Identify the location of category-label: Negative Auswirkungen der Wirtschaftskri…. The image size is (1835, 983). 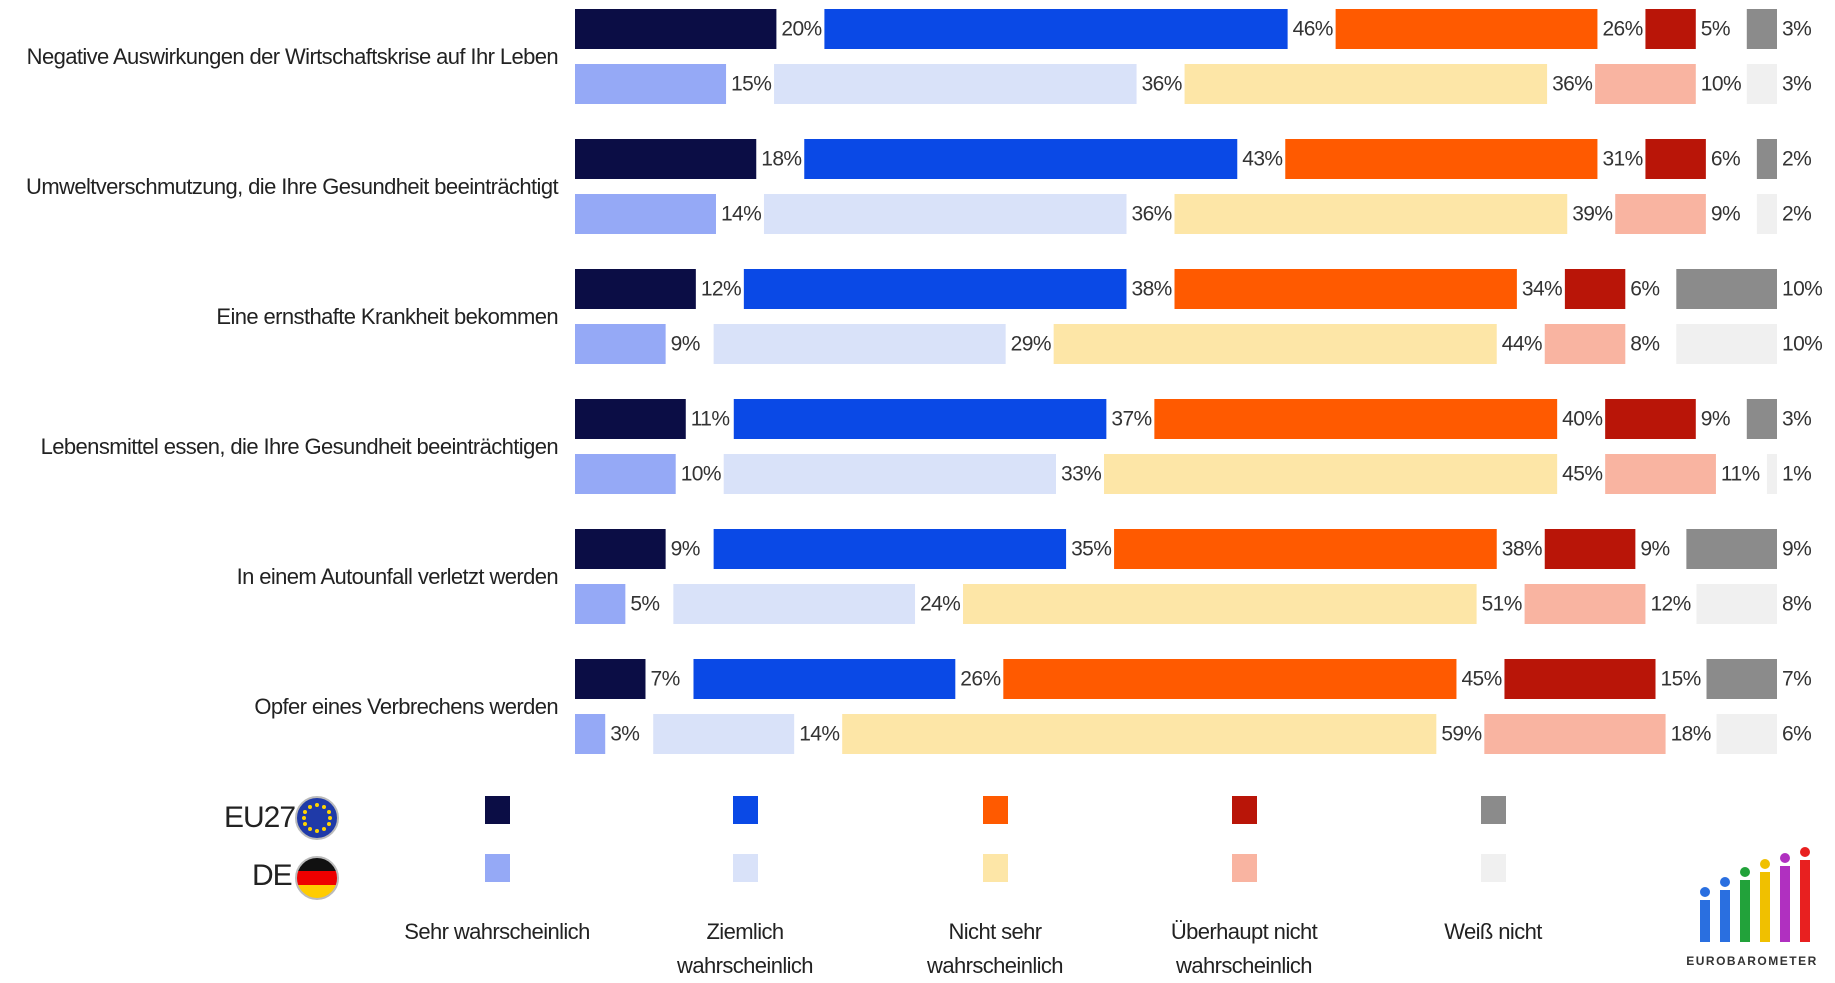
(292, 56).